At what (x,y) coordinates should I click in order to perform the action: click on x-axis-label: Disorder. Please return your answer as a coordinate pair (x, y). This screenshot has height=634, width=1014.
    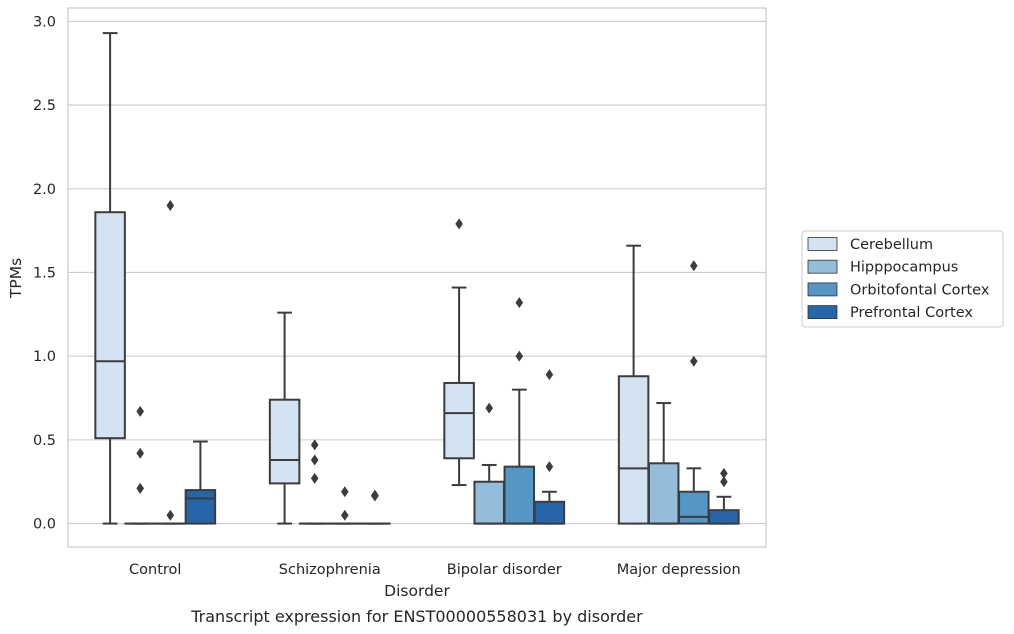
    Looking at the image, I should click on (417, 591).